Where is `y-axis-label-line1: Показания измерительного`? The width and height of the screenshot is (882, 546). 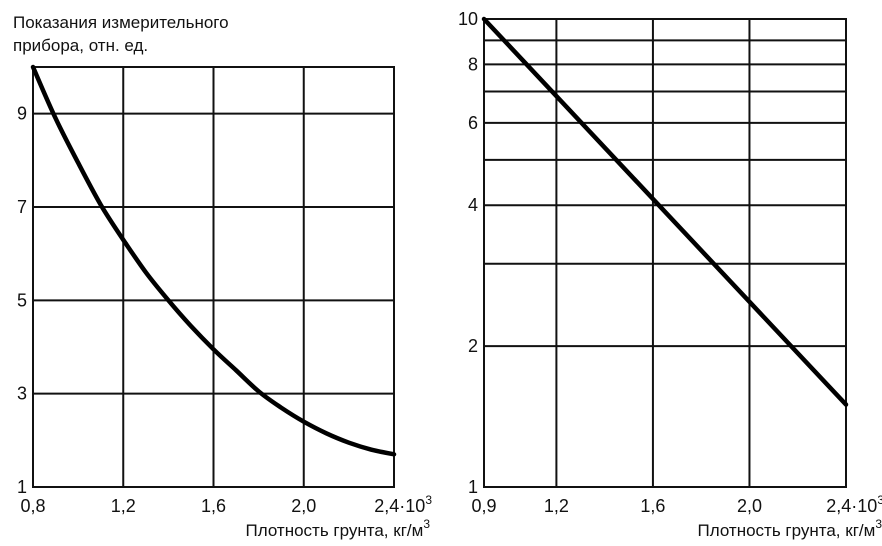
y-axis-label-line1: Показания измерительного is located at coordinates (121, 22).